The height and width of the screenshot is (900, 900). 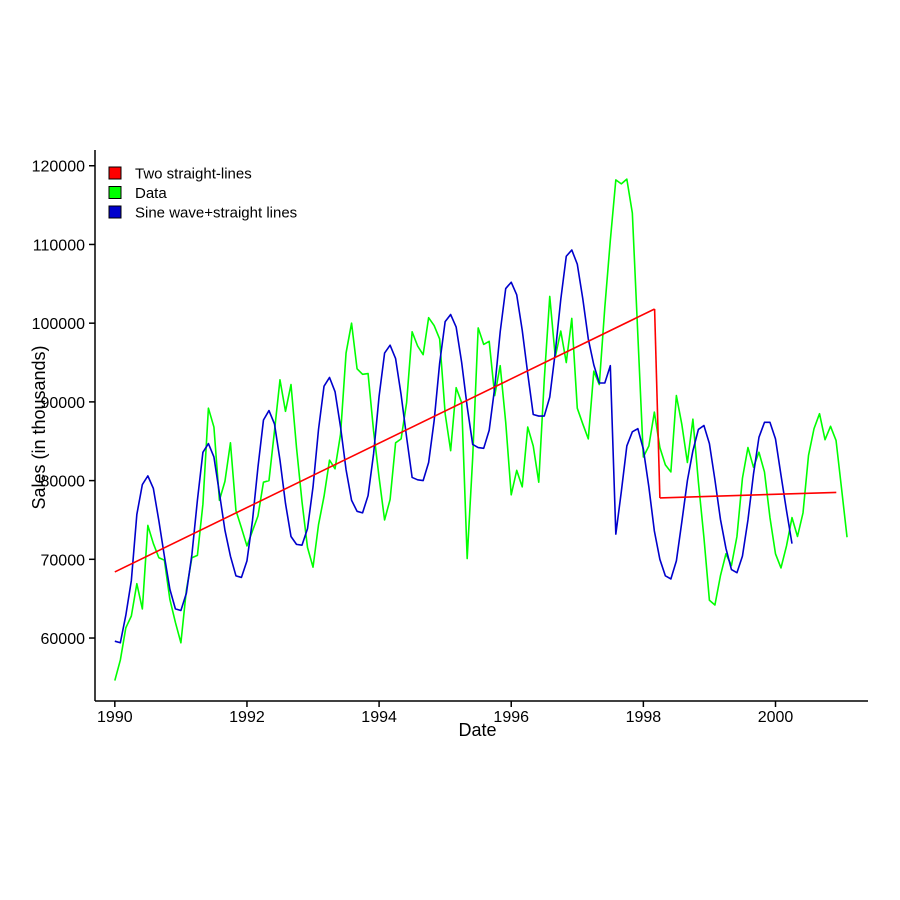 What do you see at coordinates (511, 717) in the screenshot?
I see `x-tick-label: 1996` at bounding box center [511, 717].